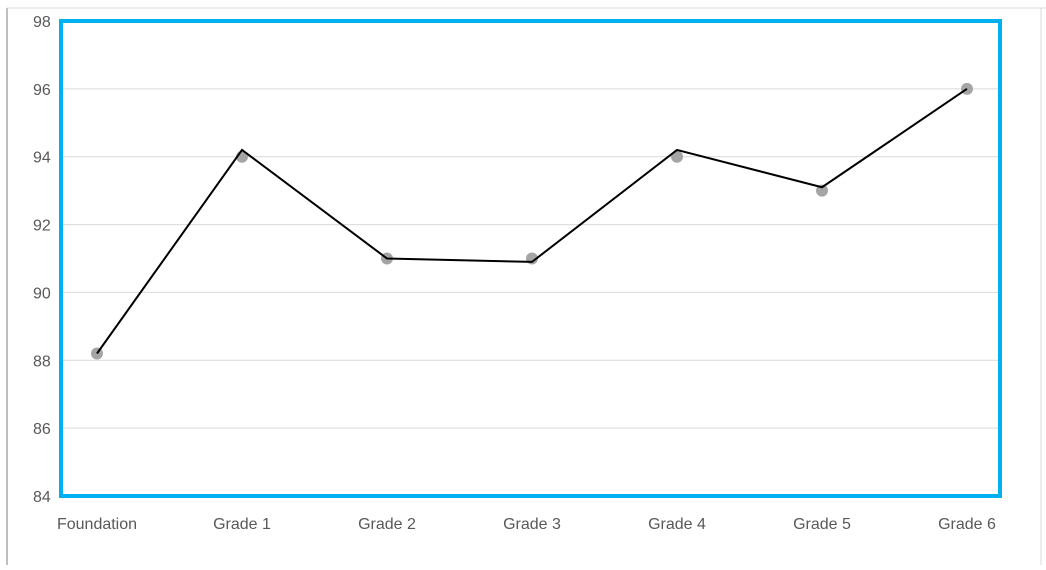 The image size is (1046, 570). I want to click on y-tick-label: 86, so click(42, 429).